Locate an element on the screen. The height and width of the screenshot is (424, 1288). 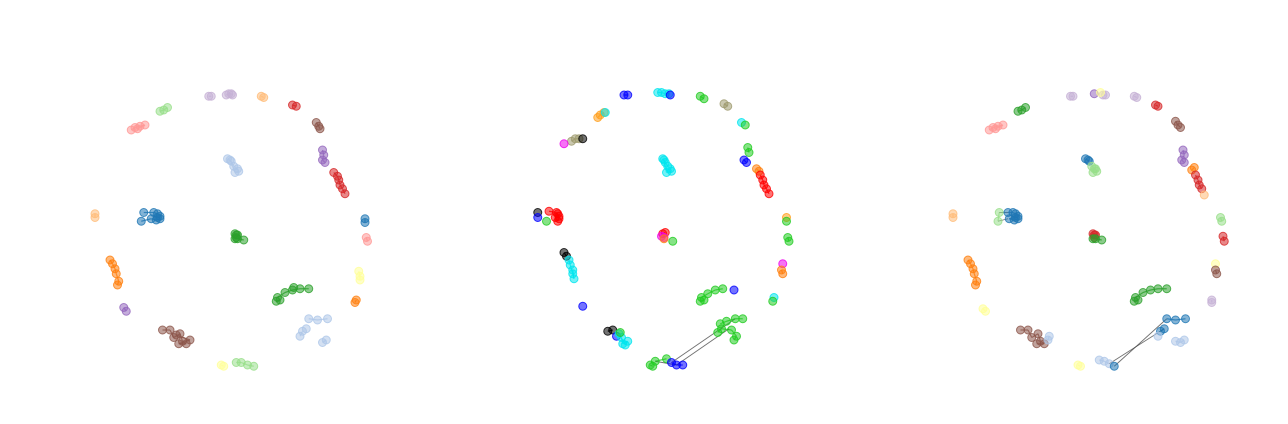
left-network-panel is located at coordinates (231, 230).